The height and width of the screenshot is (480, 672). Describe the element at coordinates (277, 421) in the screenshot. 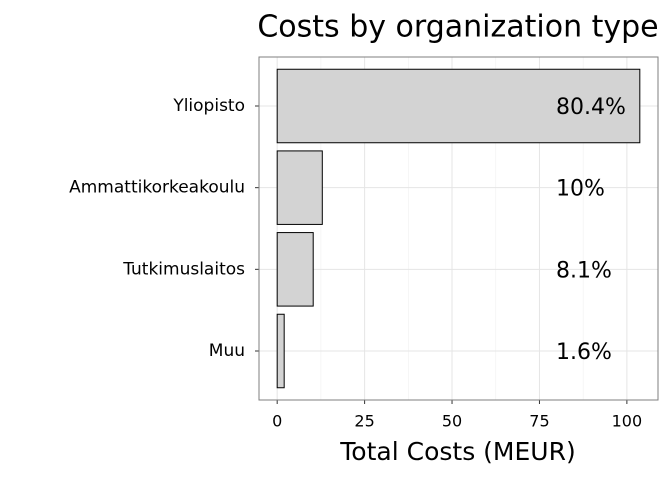

I see `x-tick-label: 0` at that location.